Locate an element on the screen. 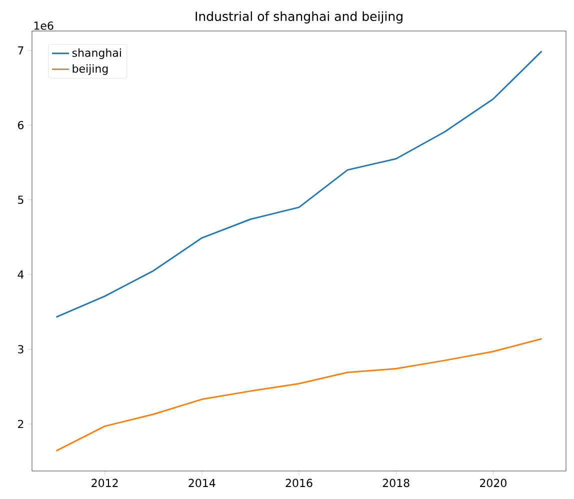 This screenshot has width=574, height=499. x-tick-label: 2012 is located at coordinates (105, 483).